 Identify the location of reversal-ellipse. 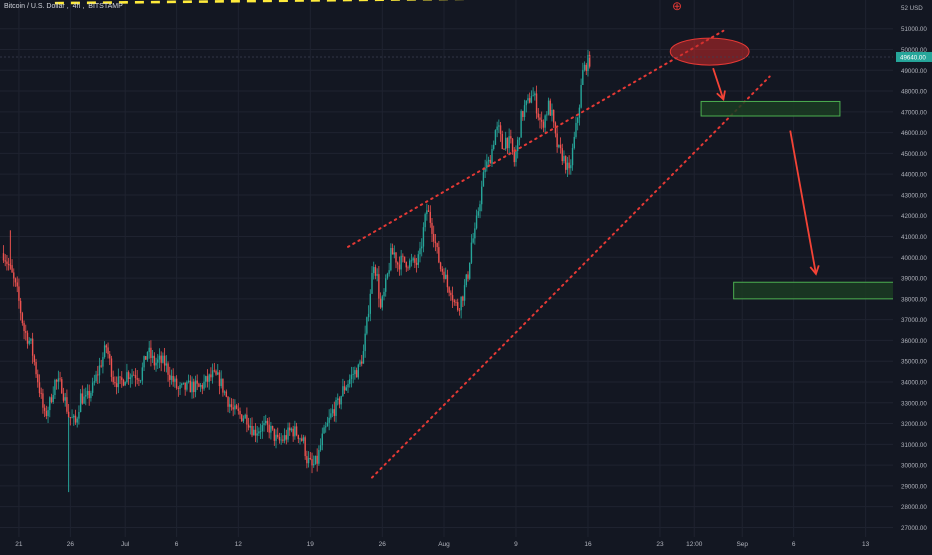
(709, 51).